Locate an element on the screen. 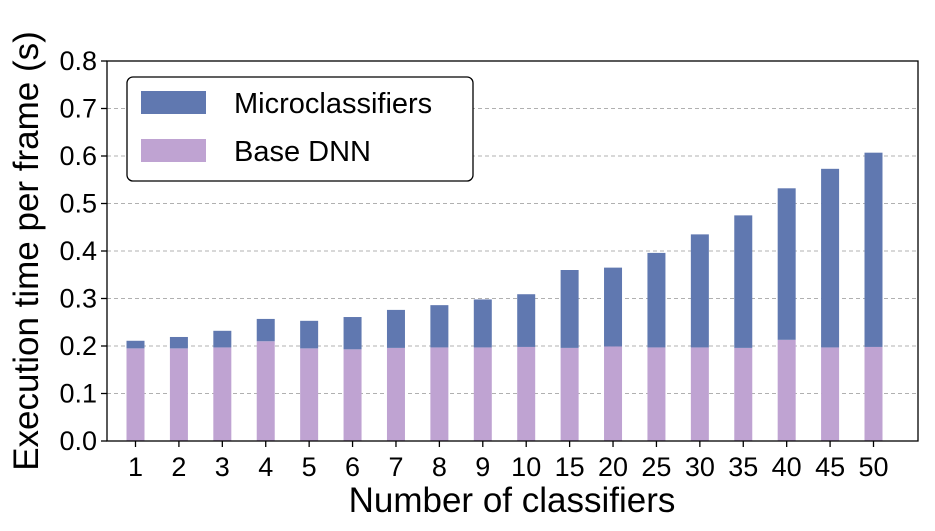 The image size is (935, 531). x-tick-label: 15 is located at coordinates (570, 467).